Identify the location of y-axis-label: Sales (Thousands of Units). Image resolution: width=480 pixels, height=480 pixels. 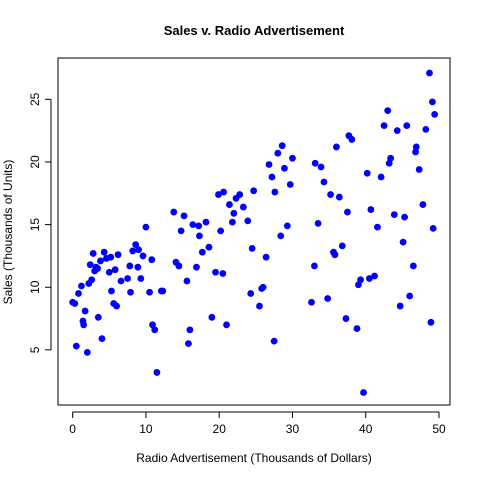
(8, 232).